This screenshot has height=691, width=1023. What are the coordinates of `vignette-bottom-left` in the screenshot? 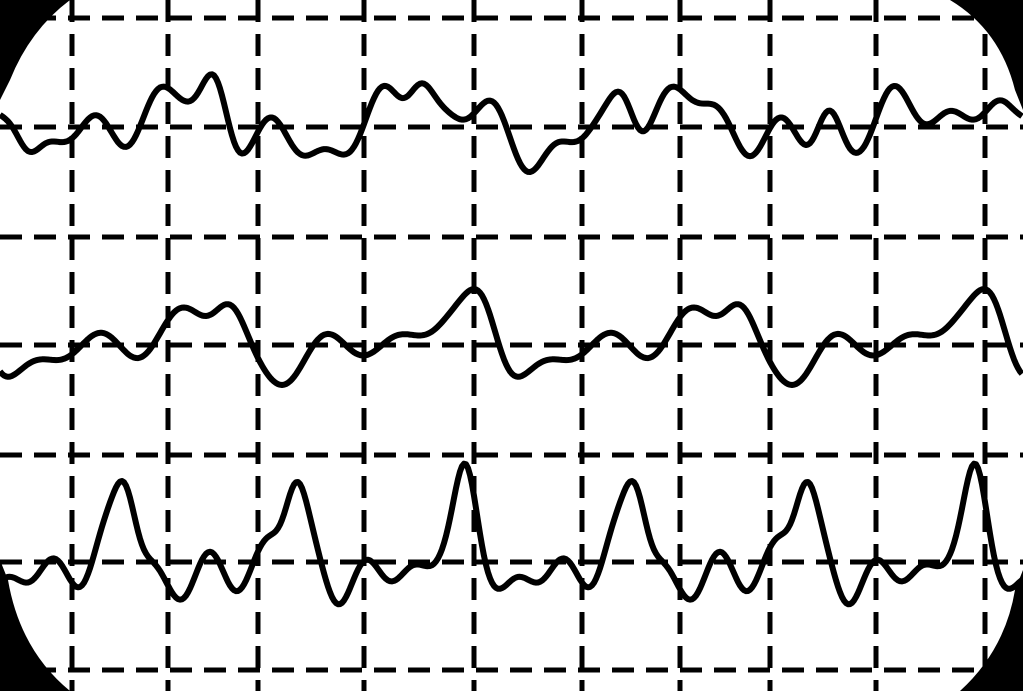 It's located at (35, 625).